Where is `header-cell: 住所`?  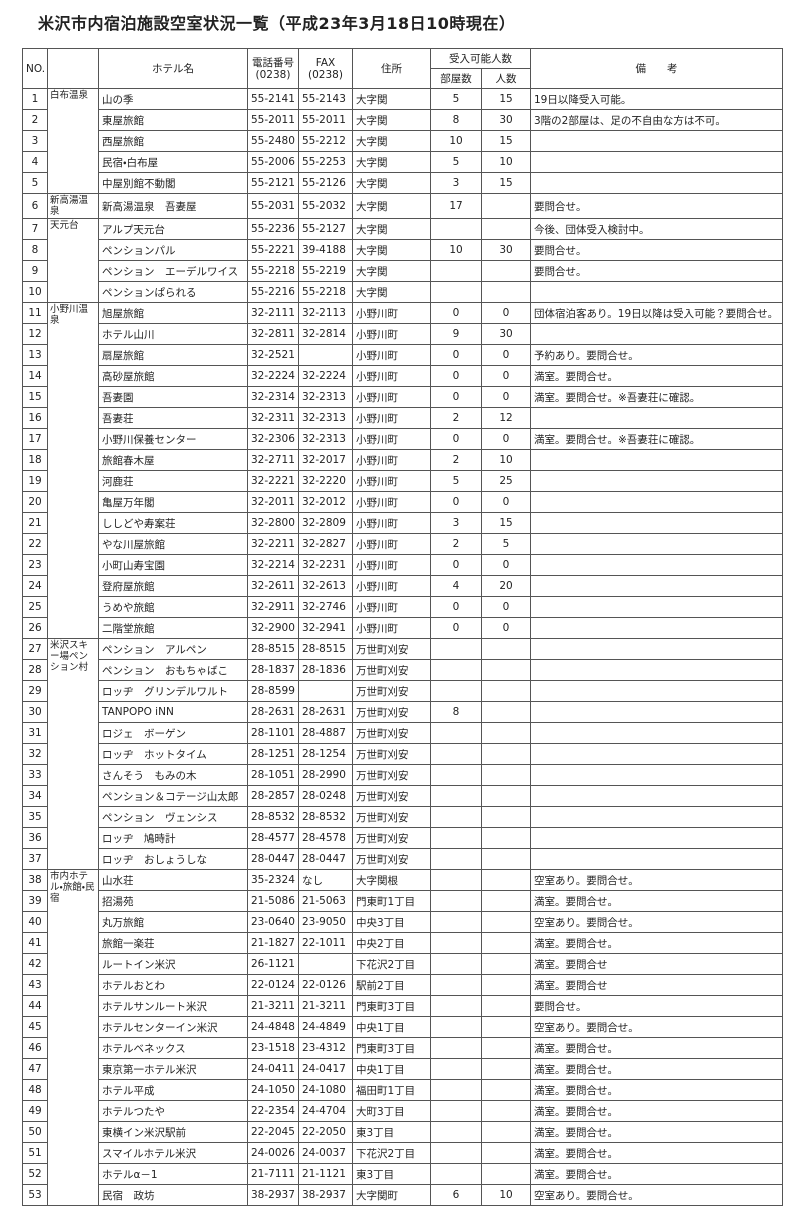 header-cell: 住所 is located at coordinates (391, 68).